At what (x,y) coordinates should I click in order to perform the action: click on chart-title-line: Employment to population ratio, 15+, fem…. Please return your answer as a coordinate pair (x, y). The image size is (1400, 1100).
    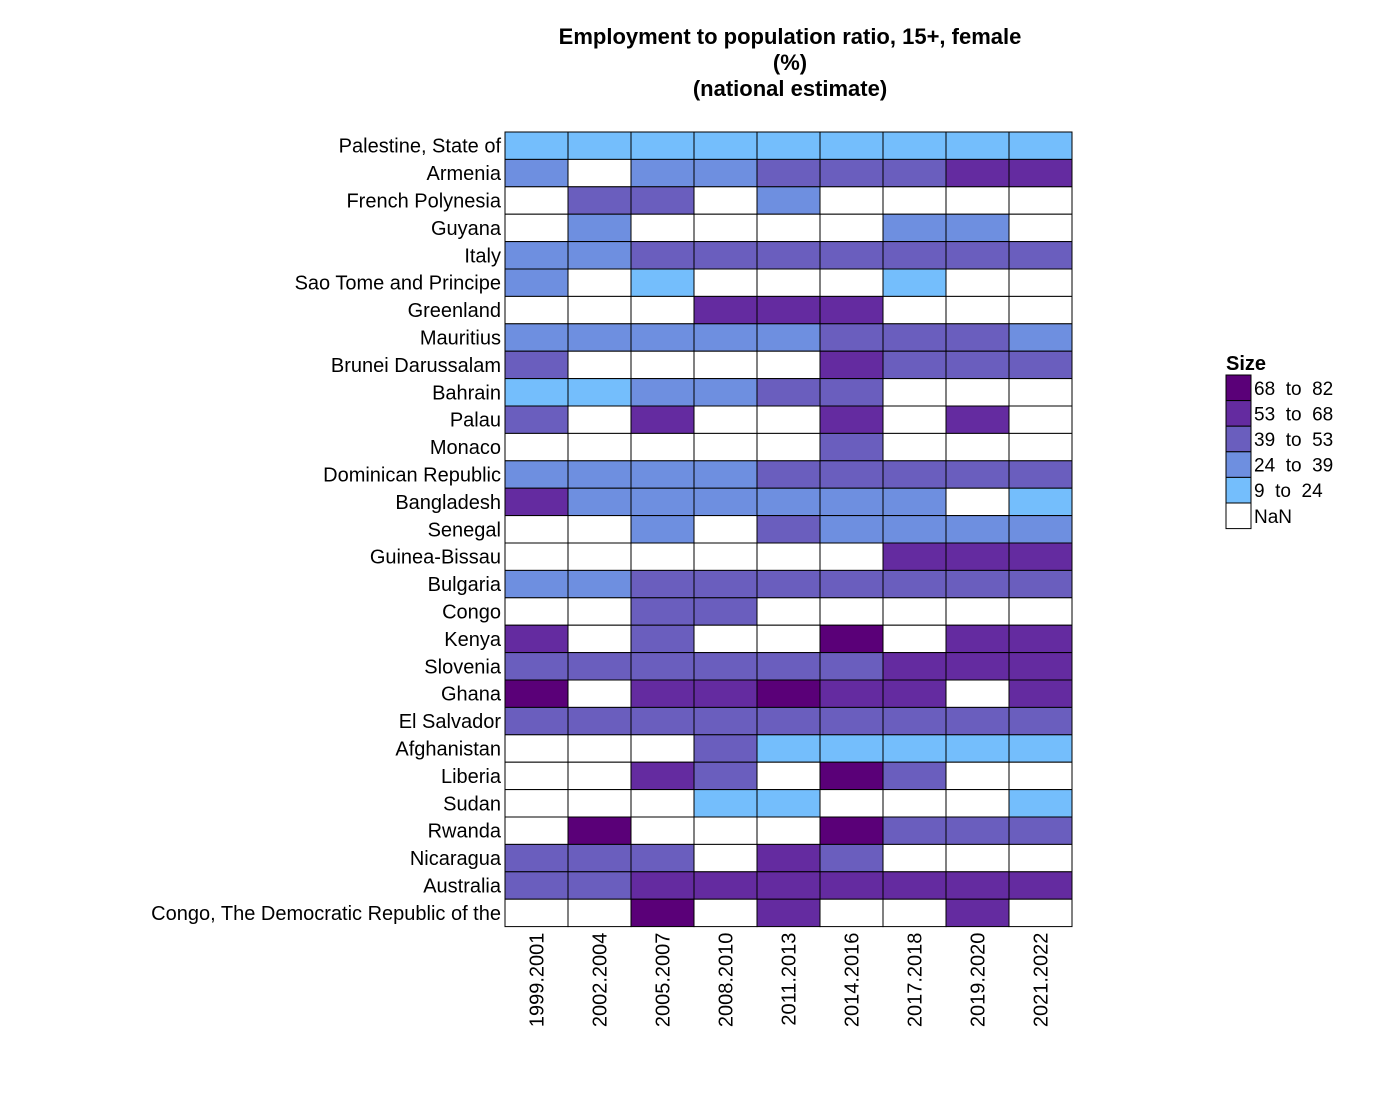
    Looking at the image, I should click on (790, 36).